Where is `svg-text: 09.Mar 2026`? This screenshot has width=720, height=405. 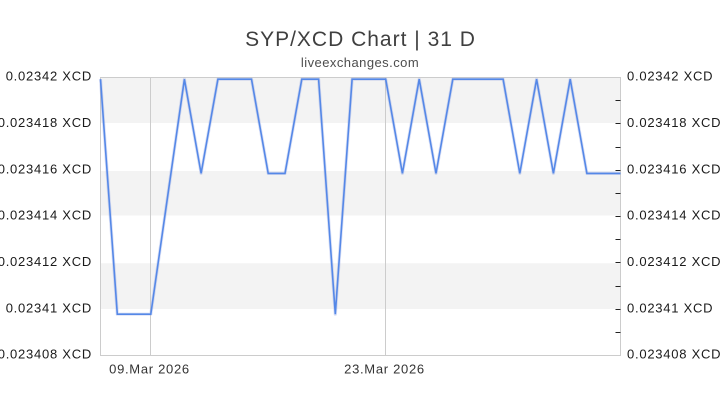 svg-text: 09.Mar 2026 is located at coordinates (149, 369).